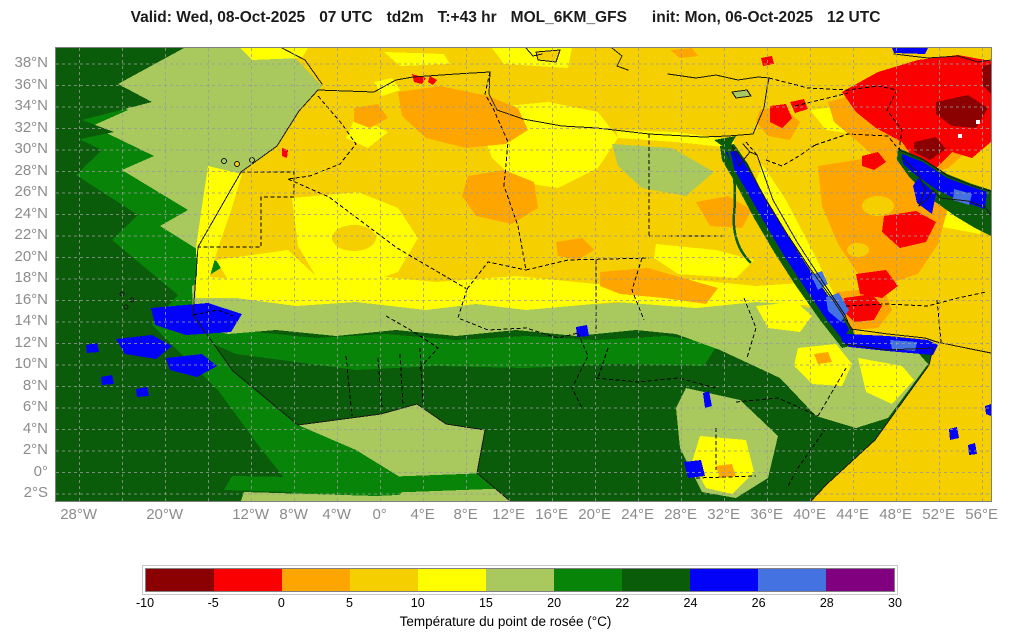  What do you see at coordinates (213, 603) in the screenshot?
I see `colorbar-tick-label: -5` at bounding box center [213, 603].